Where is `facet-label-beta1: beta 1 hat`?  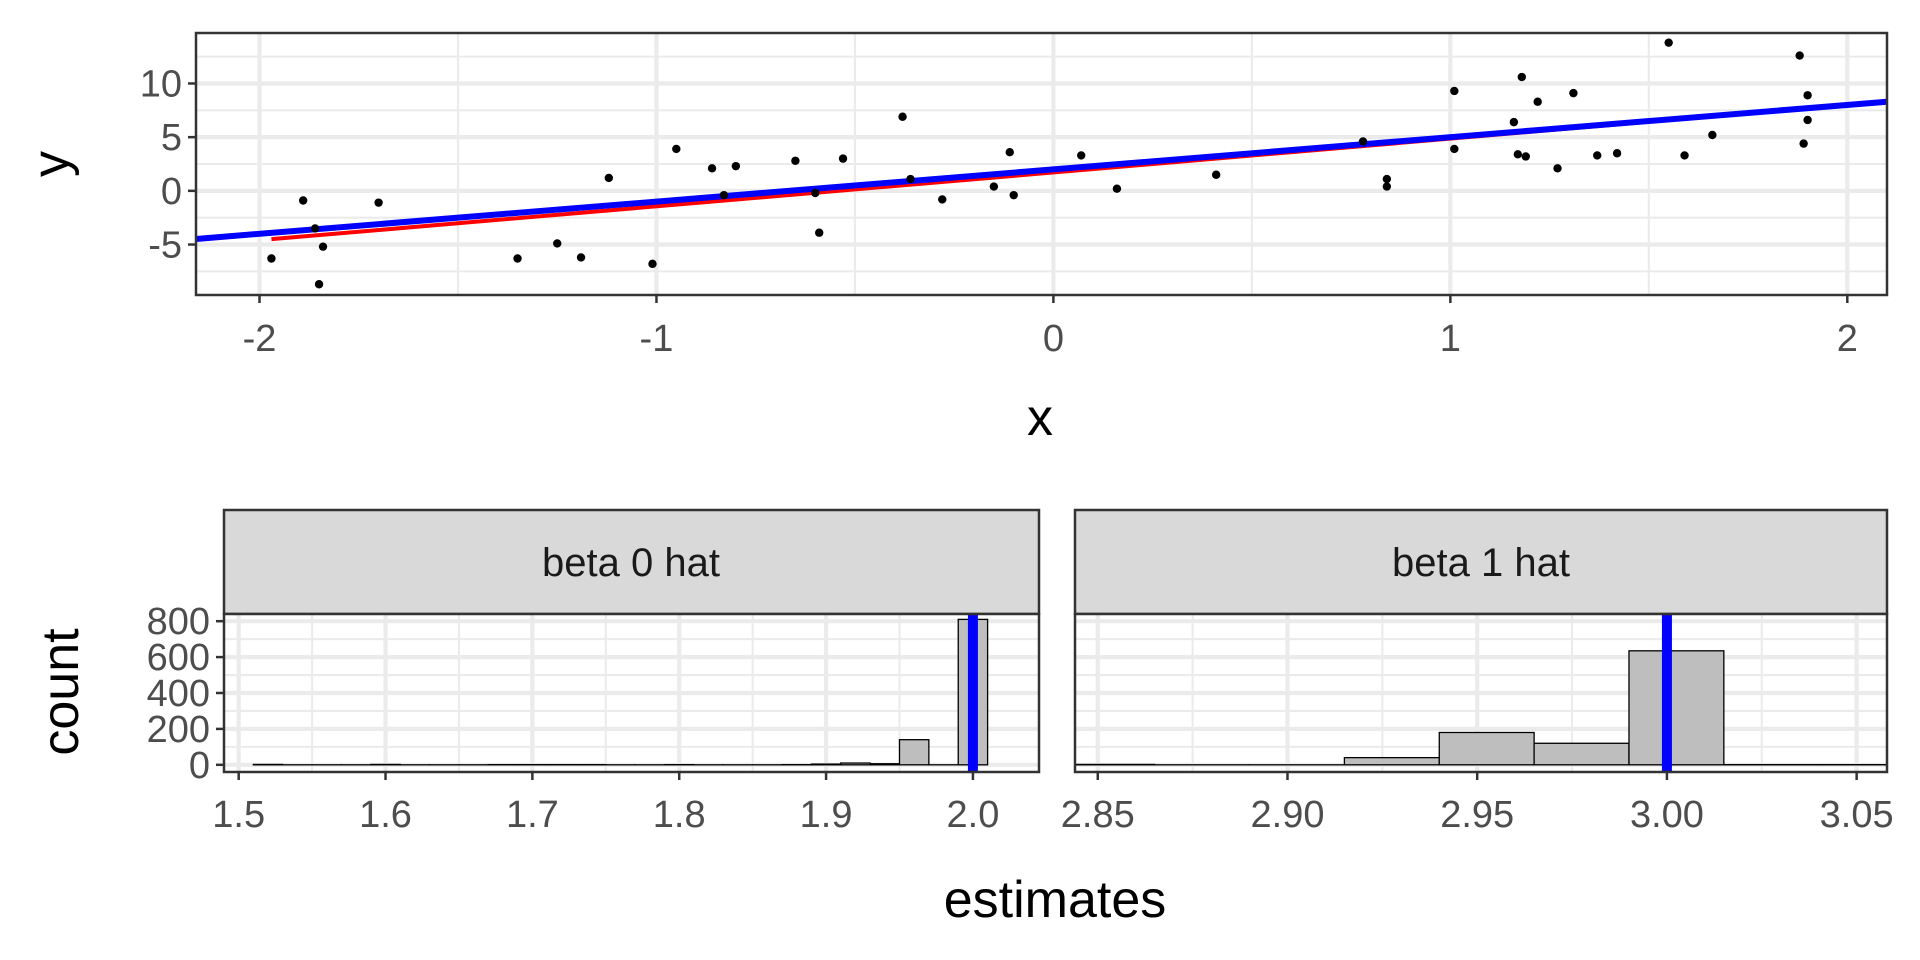
facet-label-beta1: beta 1 hat is located at coordinates (1481, 563).